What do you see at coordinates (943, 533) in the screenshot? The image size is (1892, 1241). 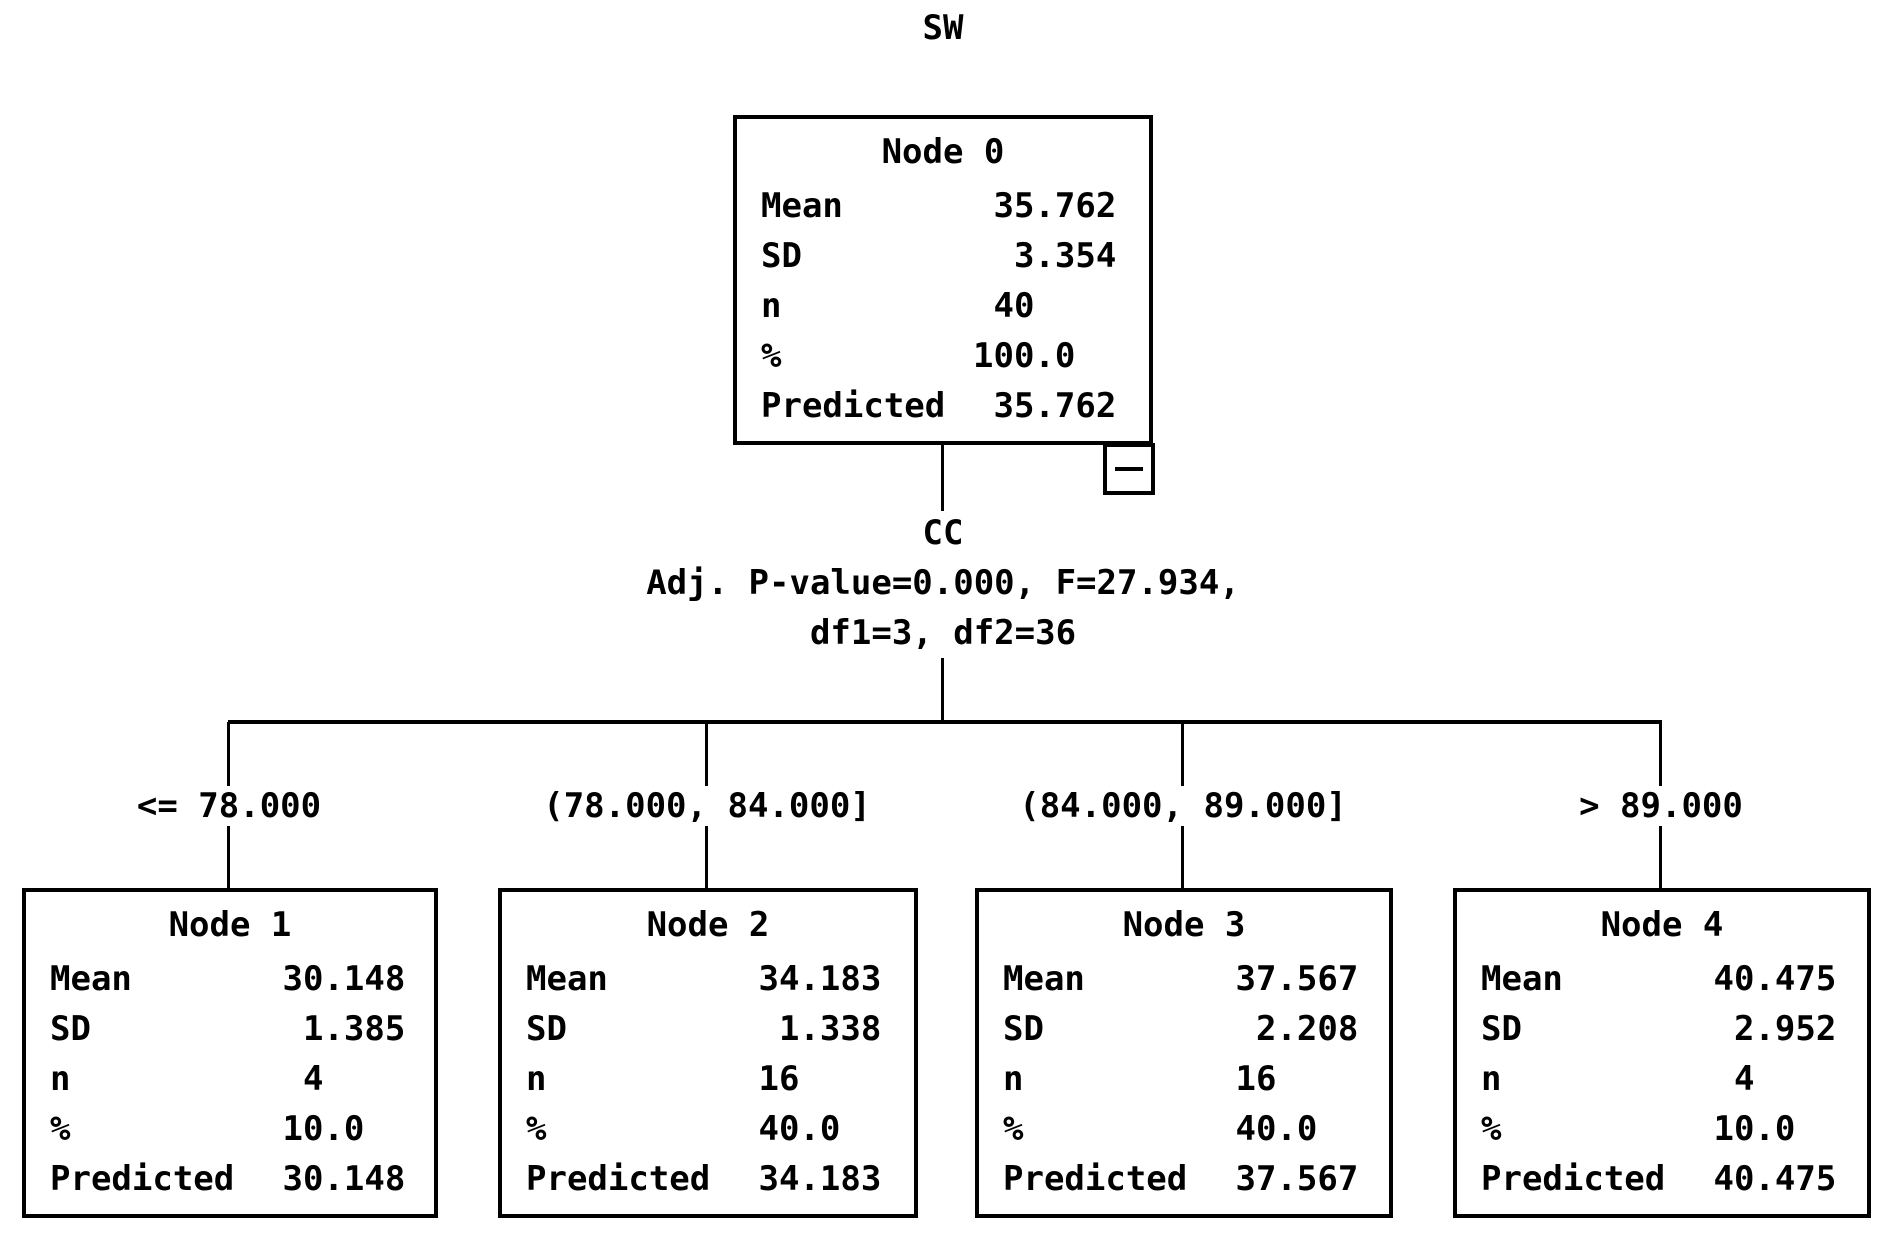 I see `split-variable: CC` at bounding box center [943, 533].